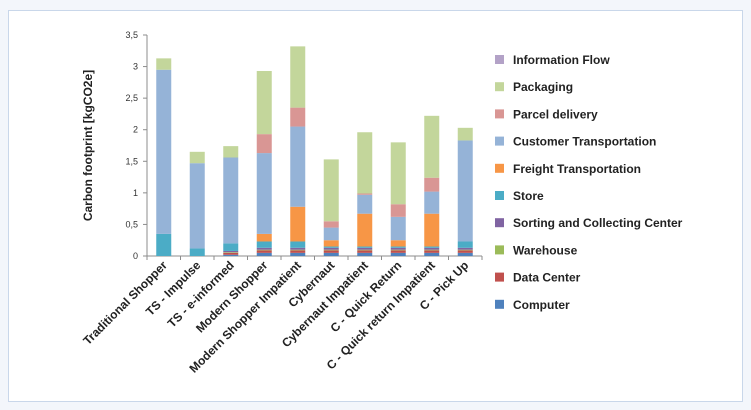  What do you see at coordinates (561, 60) in the screenshot?
I see `legend-label: Information Flow` at bounding box center [561, 60].